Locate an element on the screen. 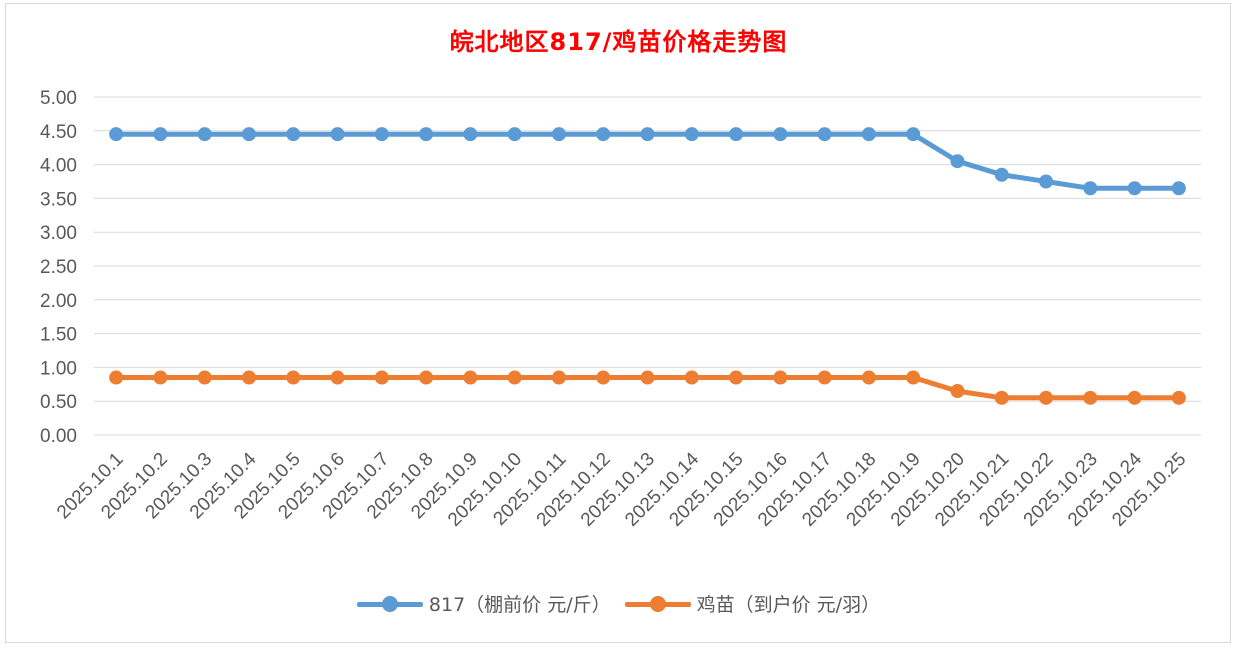  legend: 817（棚前价 元/斤） 鸡苗（到户价 元/羽） is located at coordinates (618, 603).